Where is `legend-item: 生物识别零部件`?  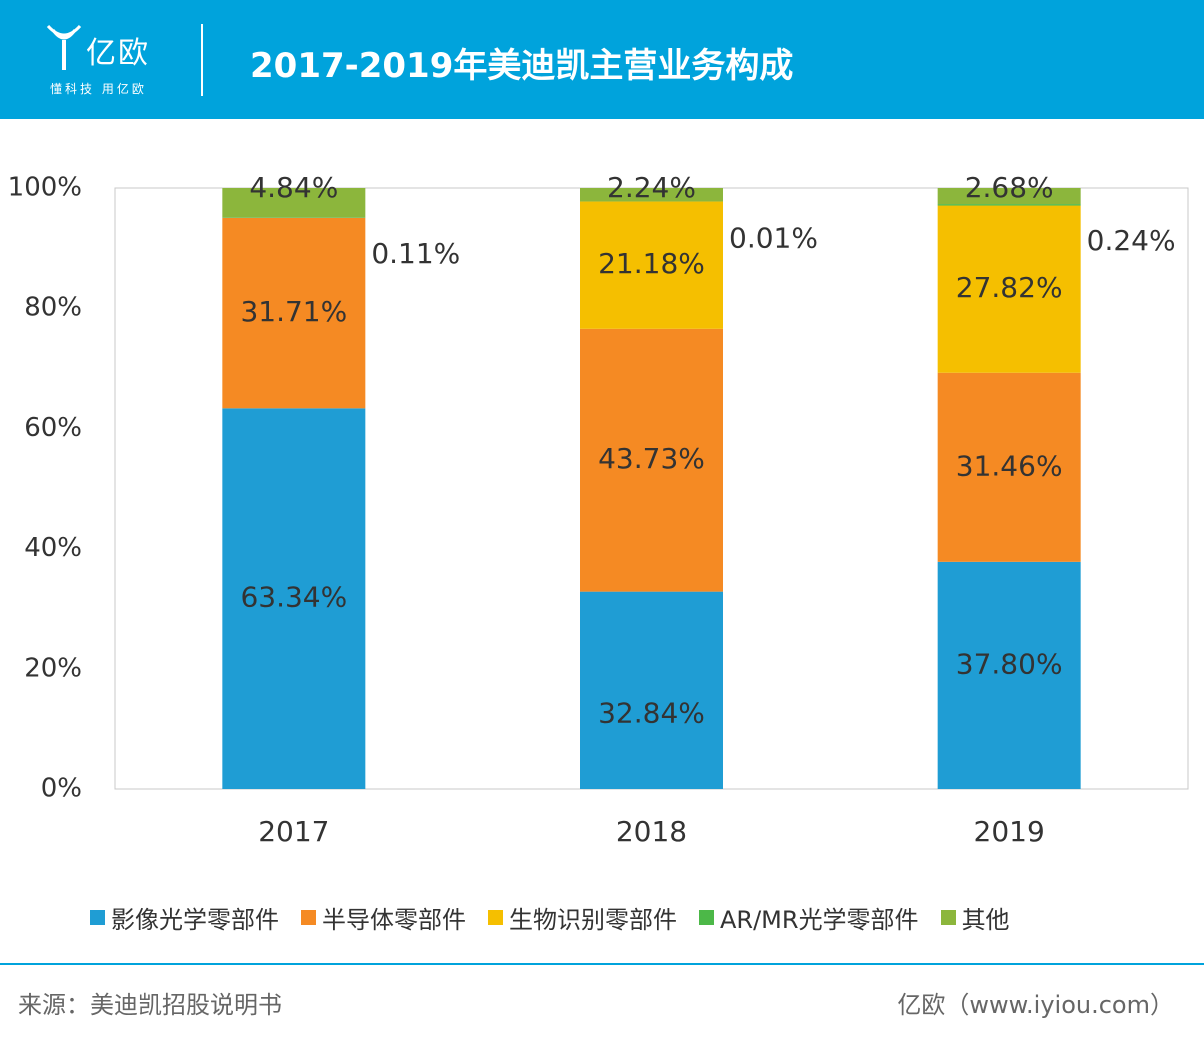
legend-item: 生物识别零部件 is located at coordinates (582, 917).